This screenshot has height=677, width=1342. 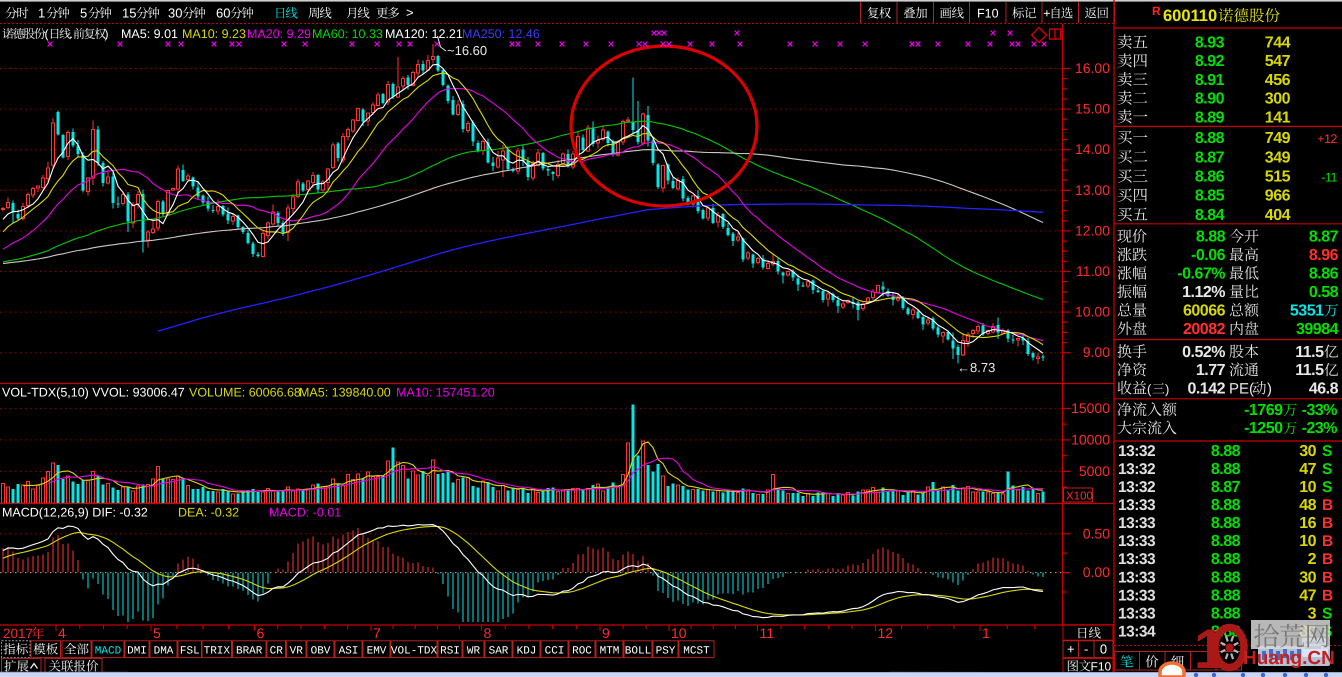 What do you see at coordinates (696, 651) in the screenshot?
I see `svg-text: MCST` at bounding box center [696, 651].